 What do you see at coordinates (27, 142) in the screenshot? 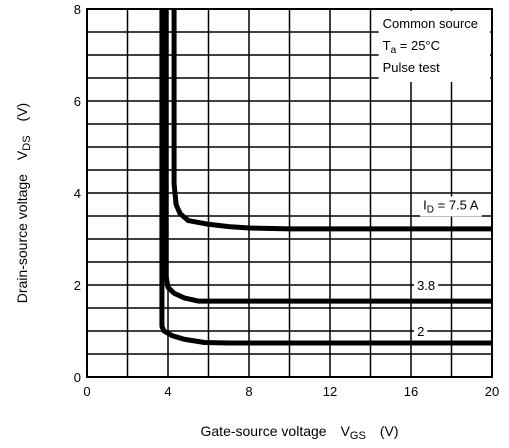
I see `y-axis-symbol-subscript: DS` at bounding box center [27, 142].